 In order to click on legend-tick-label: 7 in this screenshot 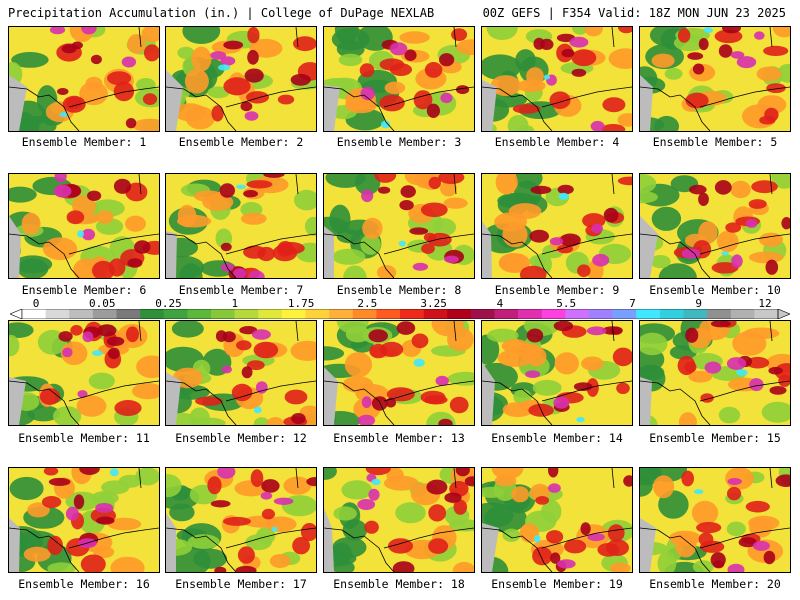, I will do `click(632, 303)`.